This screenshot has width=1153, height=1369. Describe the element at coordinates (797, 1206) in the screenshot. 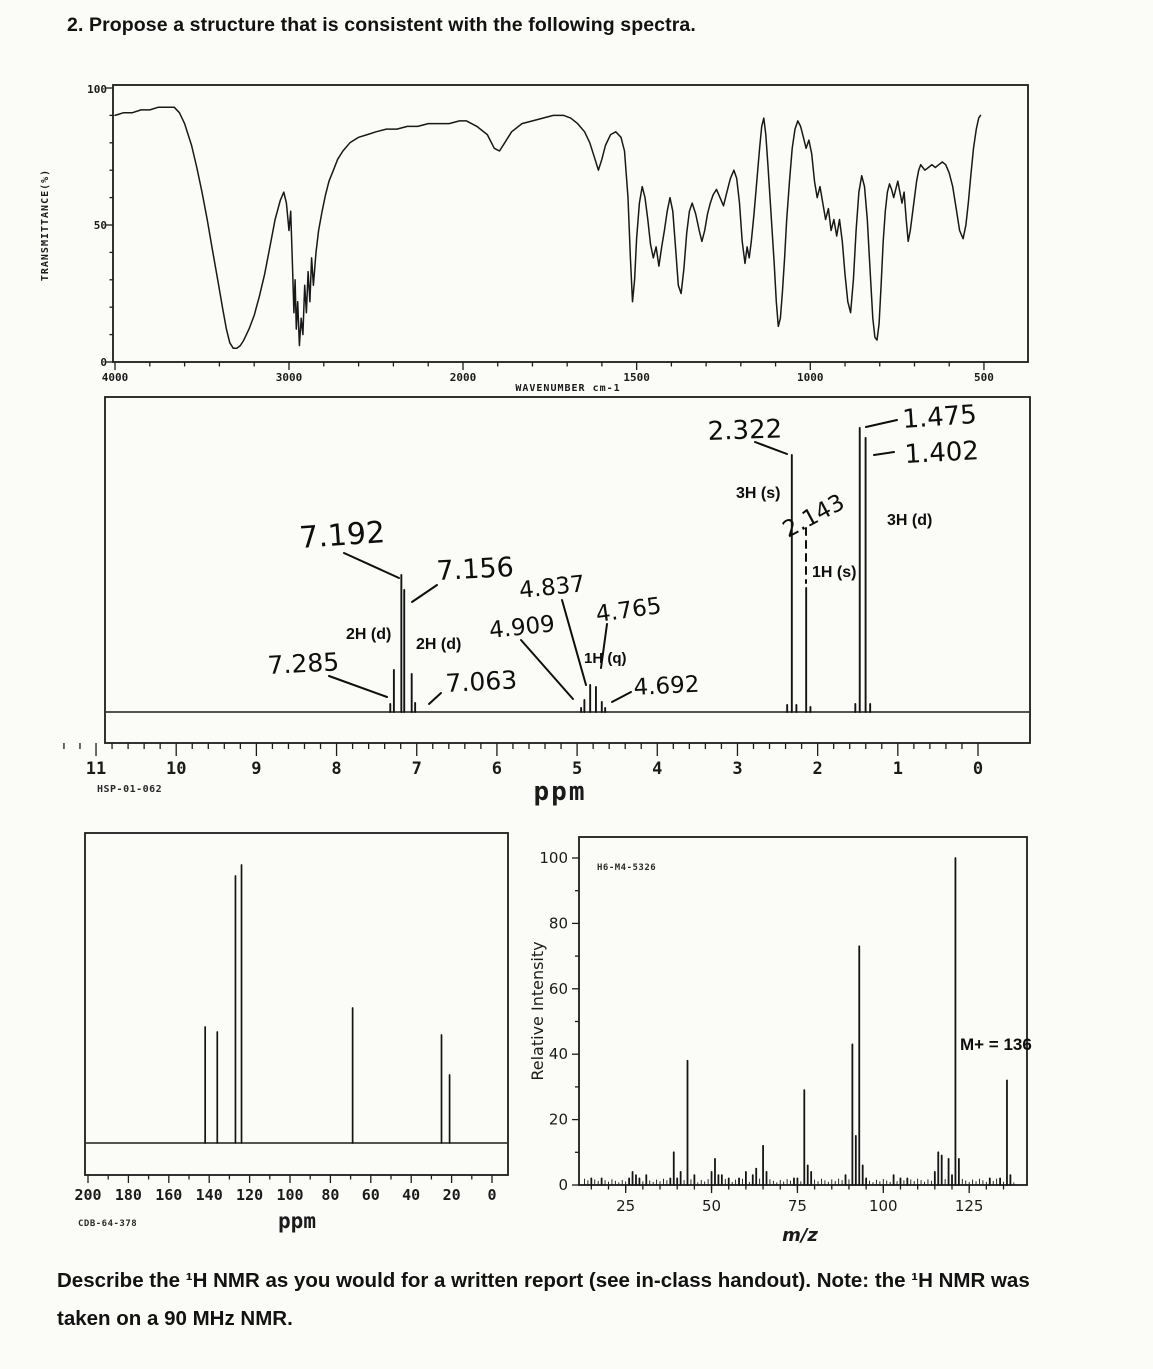

I see `svg-text: 75` at that location.